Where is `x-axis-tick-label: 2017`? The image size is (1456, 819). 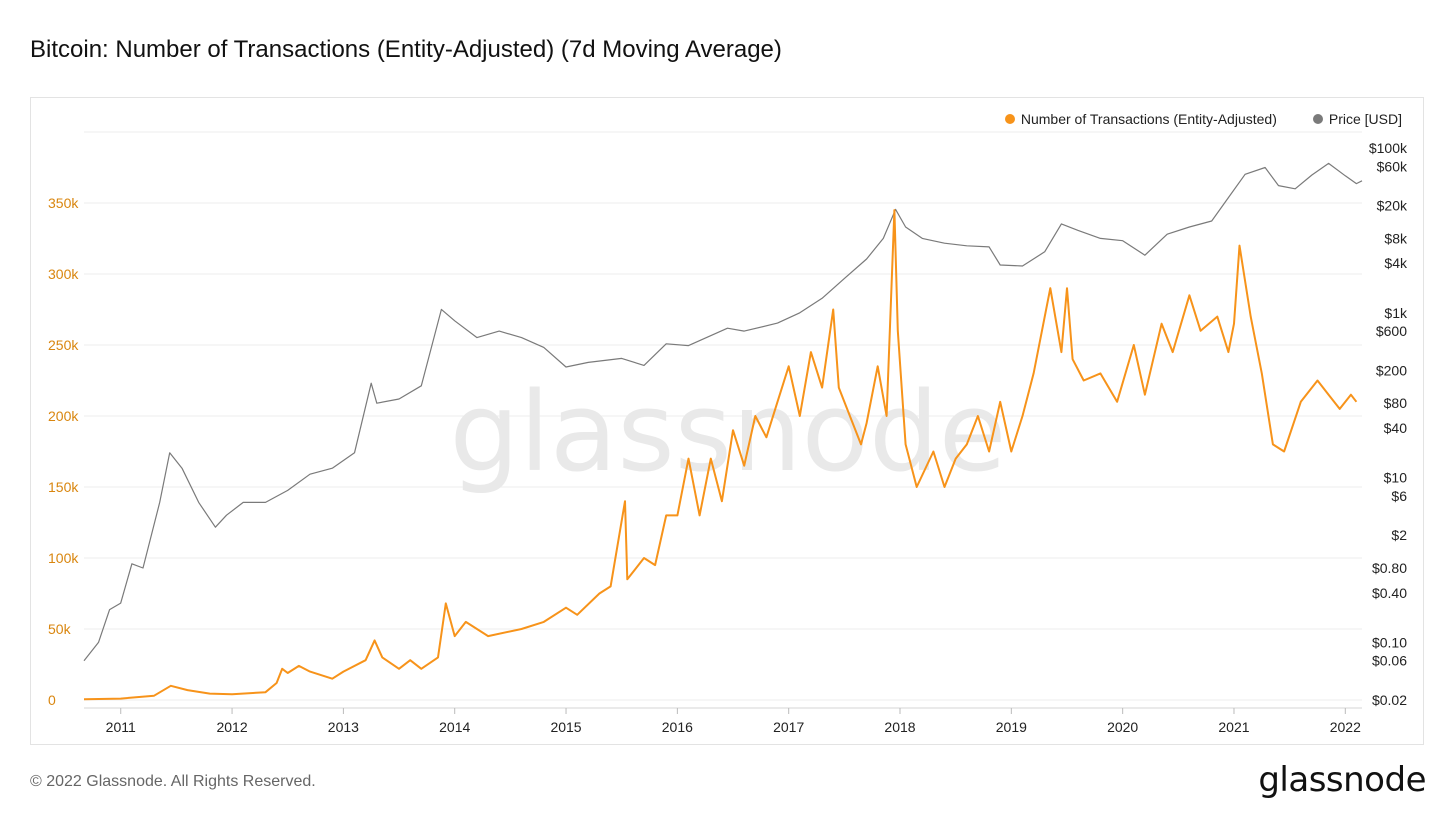 x-axis-tick-label: 2017 is located at coordinates (788, 727).